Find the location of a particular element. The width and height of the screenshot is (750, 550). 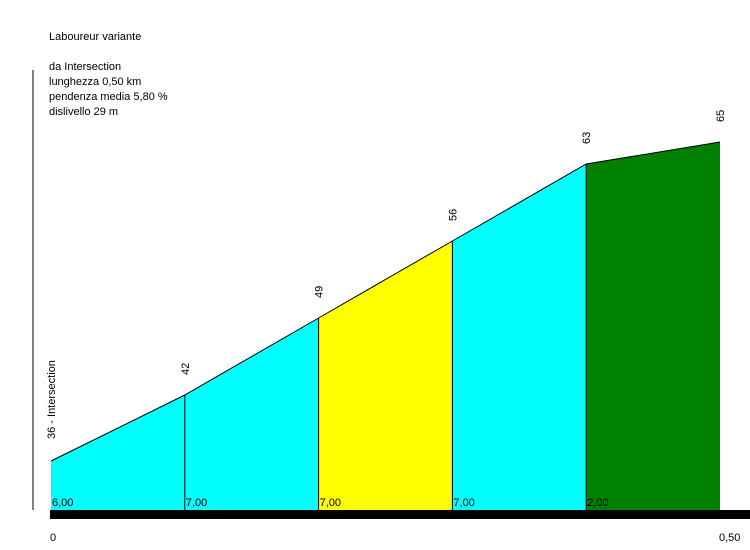

x-axis-label-end: 0,50 is located at coordinates (729, 538).